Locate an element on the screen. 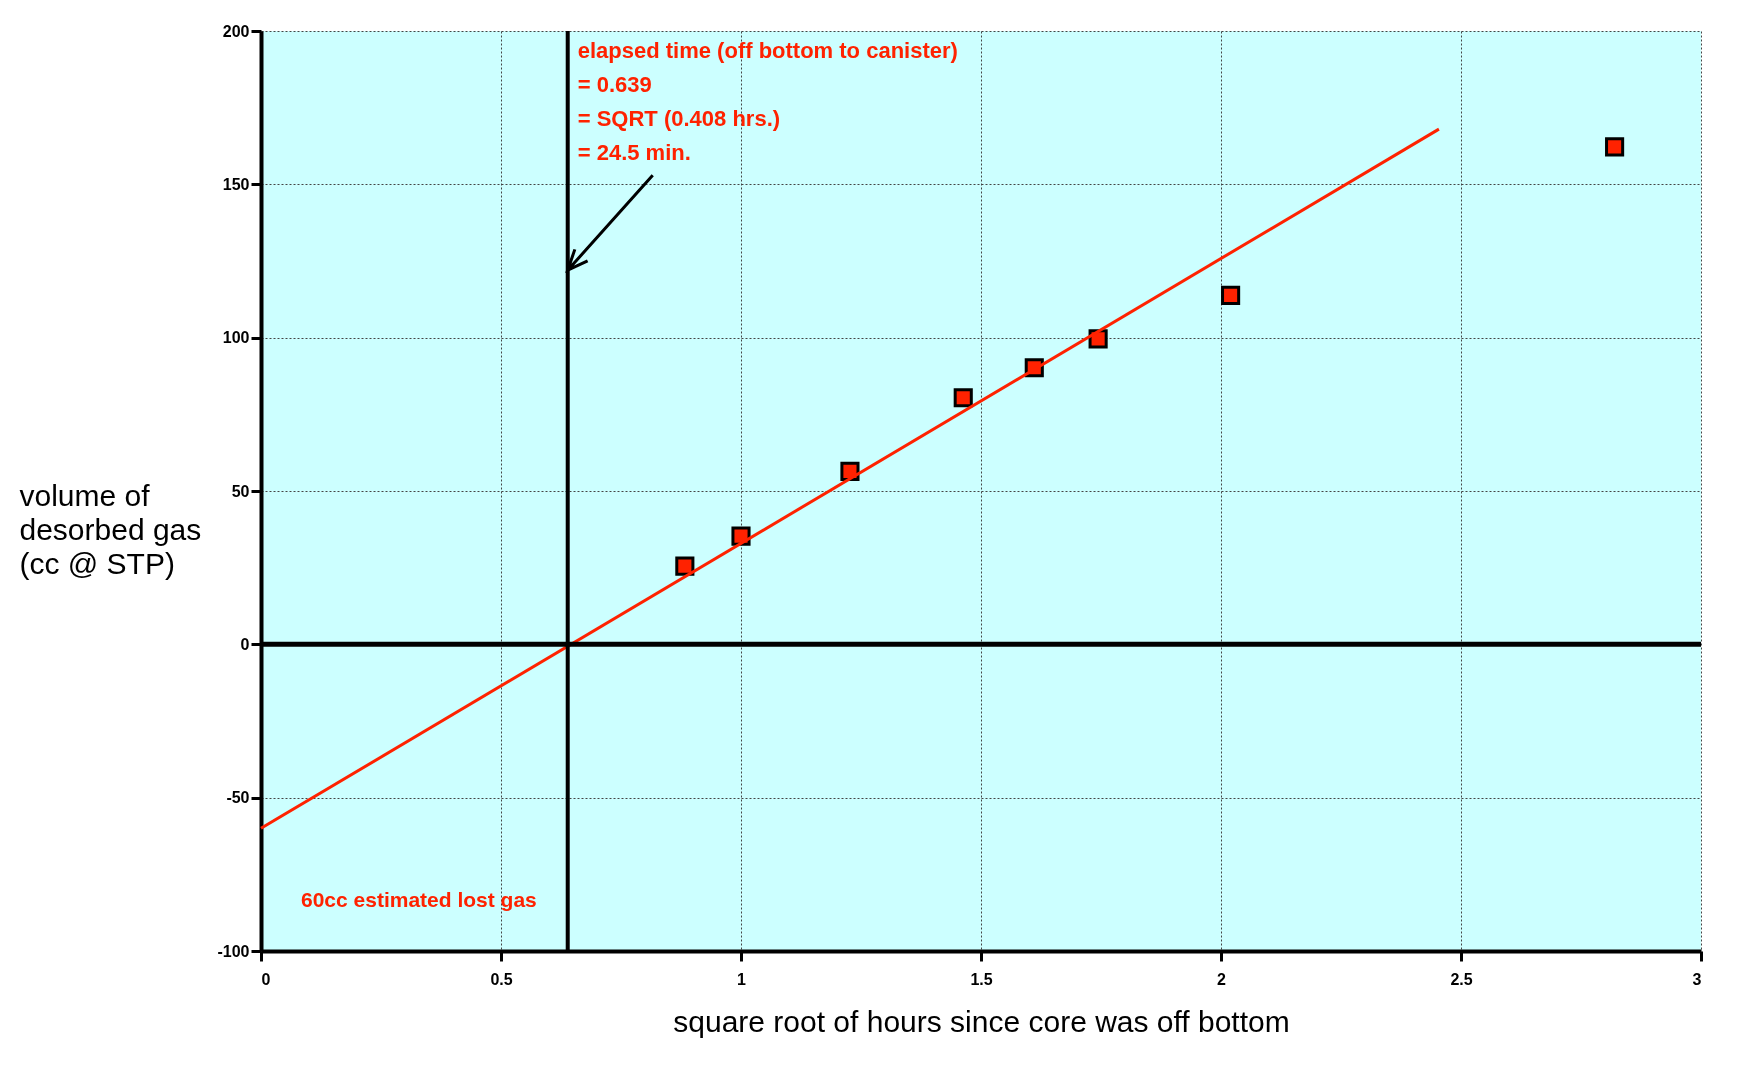  y-tick-label: 200 is located at coordinates (236, 31).